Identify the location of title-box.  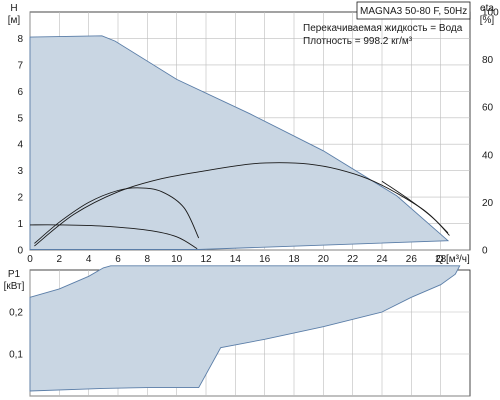
(413, 10).